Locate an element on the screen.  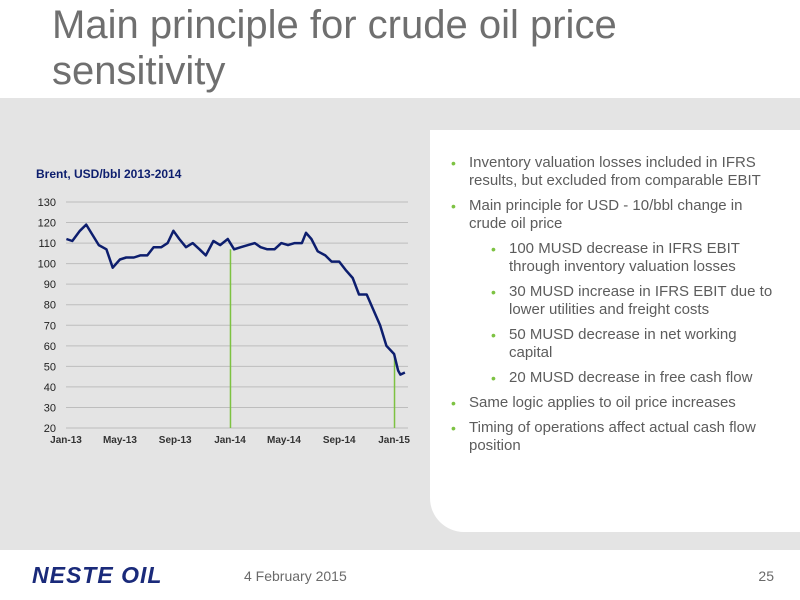
y-tick-label: 30 is located at coordinates (50, 408).